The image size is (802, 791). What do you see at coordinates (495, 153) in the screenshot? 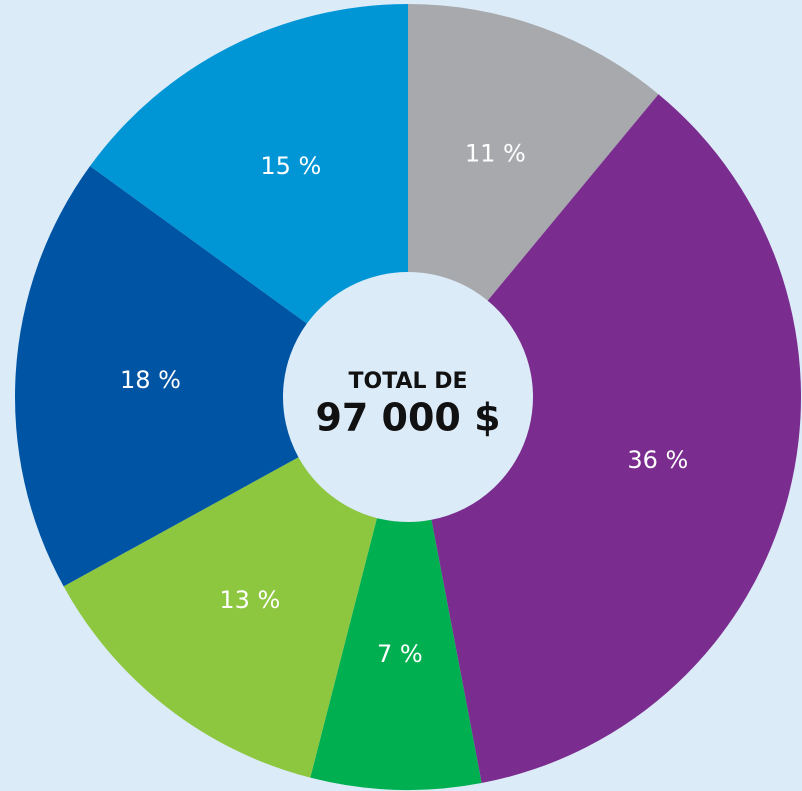
I see `value-label: 11 %` at bounding box center [495, 153].